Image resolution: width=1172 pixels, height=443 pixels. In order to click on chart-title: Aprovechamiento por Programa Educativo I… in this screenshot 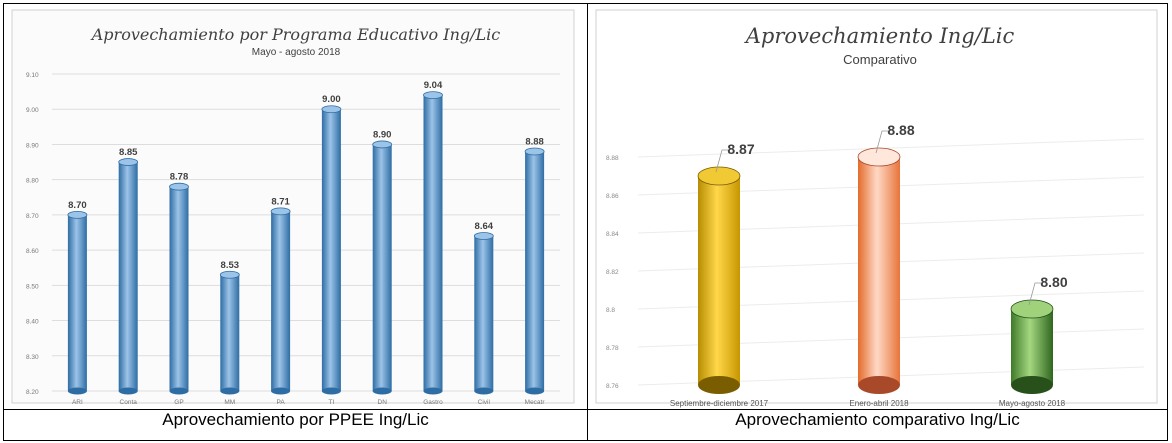, I will do `click(295, 34)`.